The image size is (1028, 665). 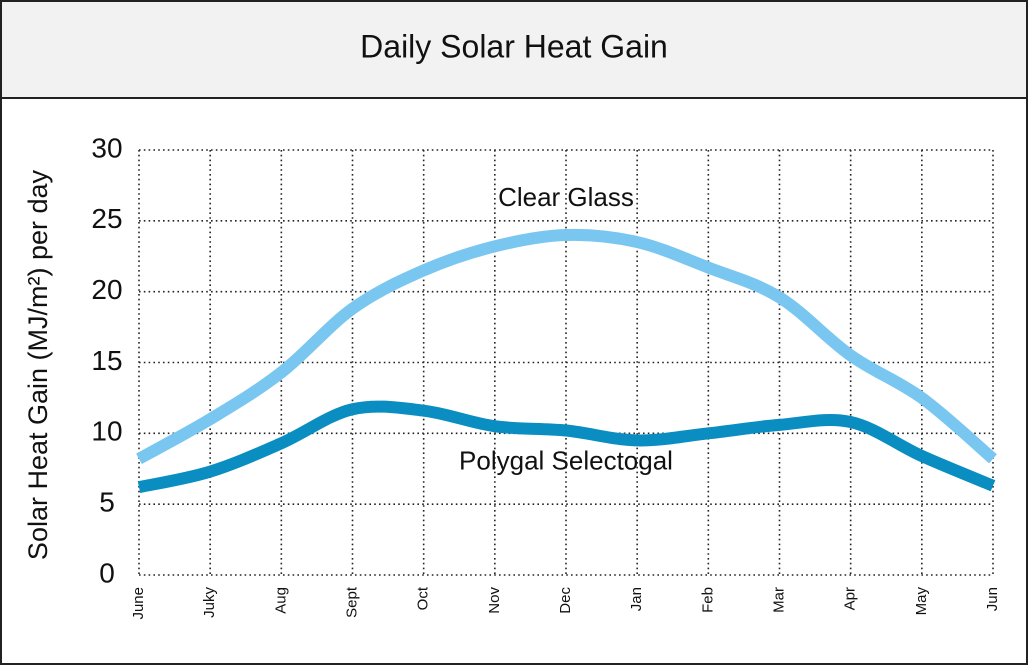 What do you see at coordinates (707, 600) in the screenshot?
I see `x-tick-label: Feb` at bounding box center [707, 600].